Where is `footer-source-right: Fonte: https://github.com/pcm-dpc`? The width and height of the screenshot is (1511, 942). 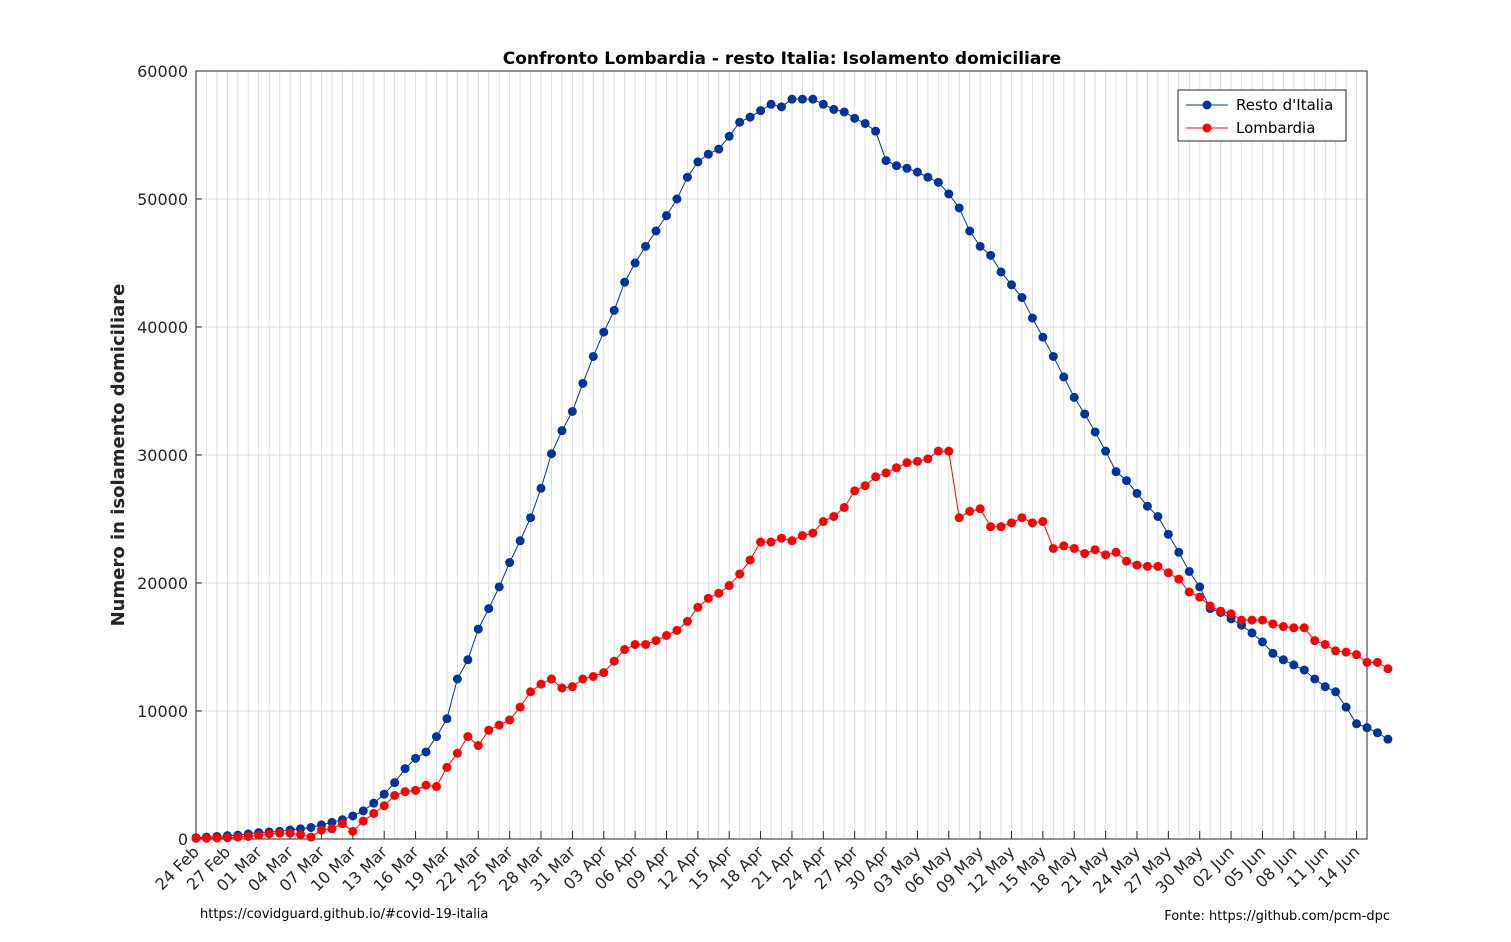
footer-source-right: Fonte: https://github.com/pcm-dpc is located at coordinates (1277, 916).